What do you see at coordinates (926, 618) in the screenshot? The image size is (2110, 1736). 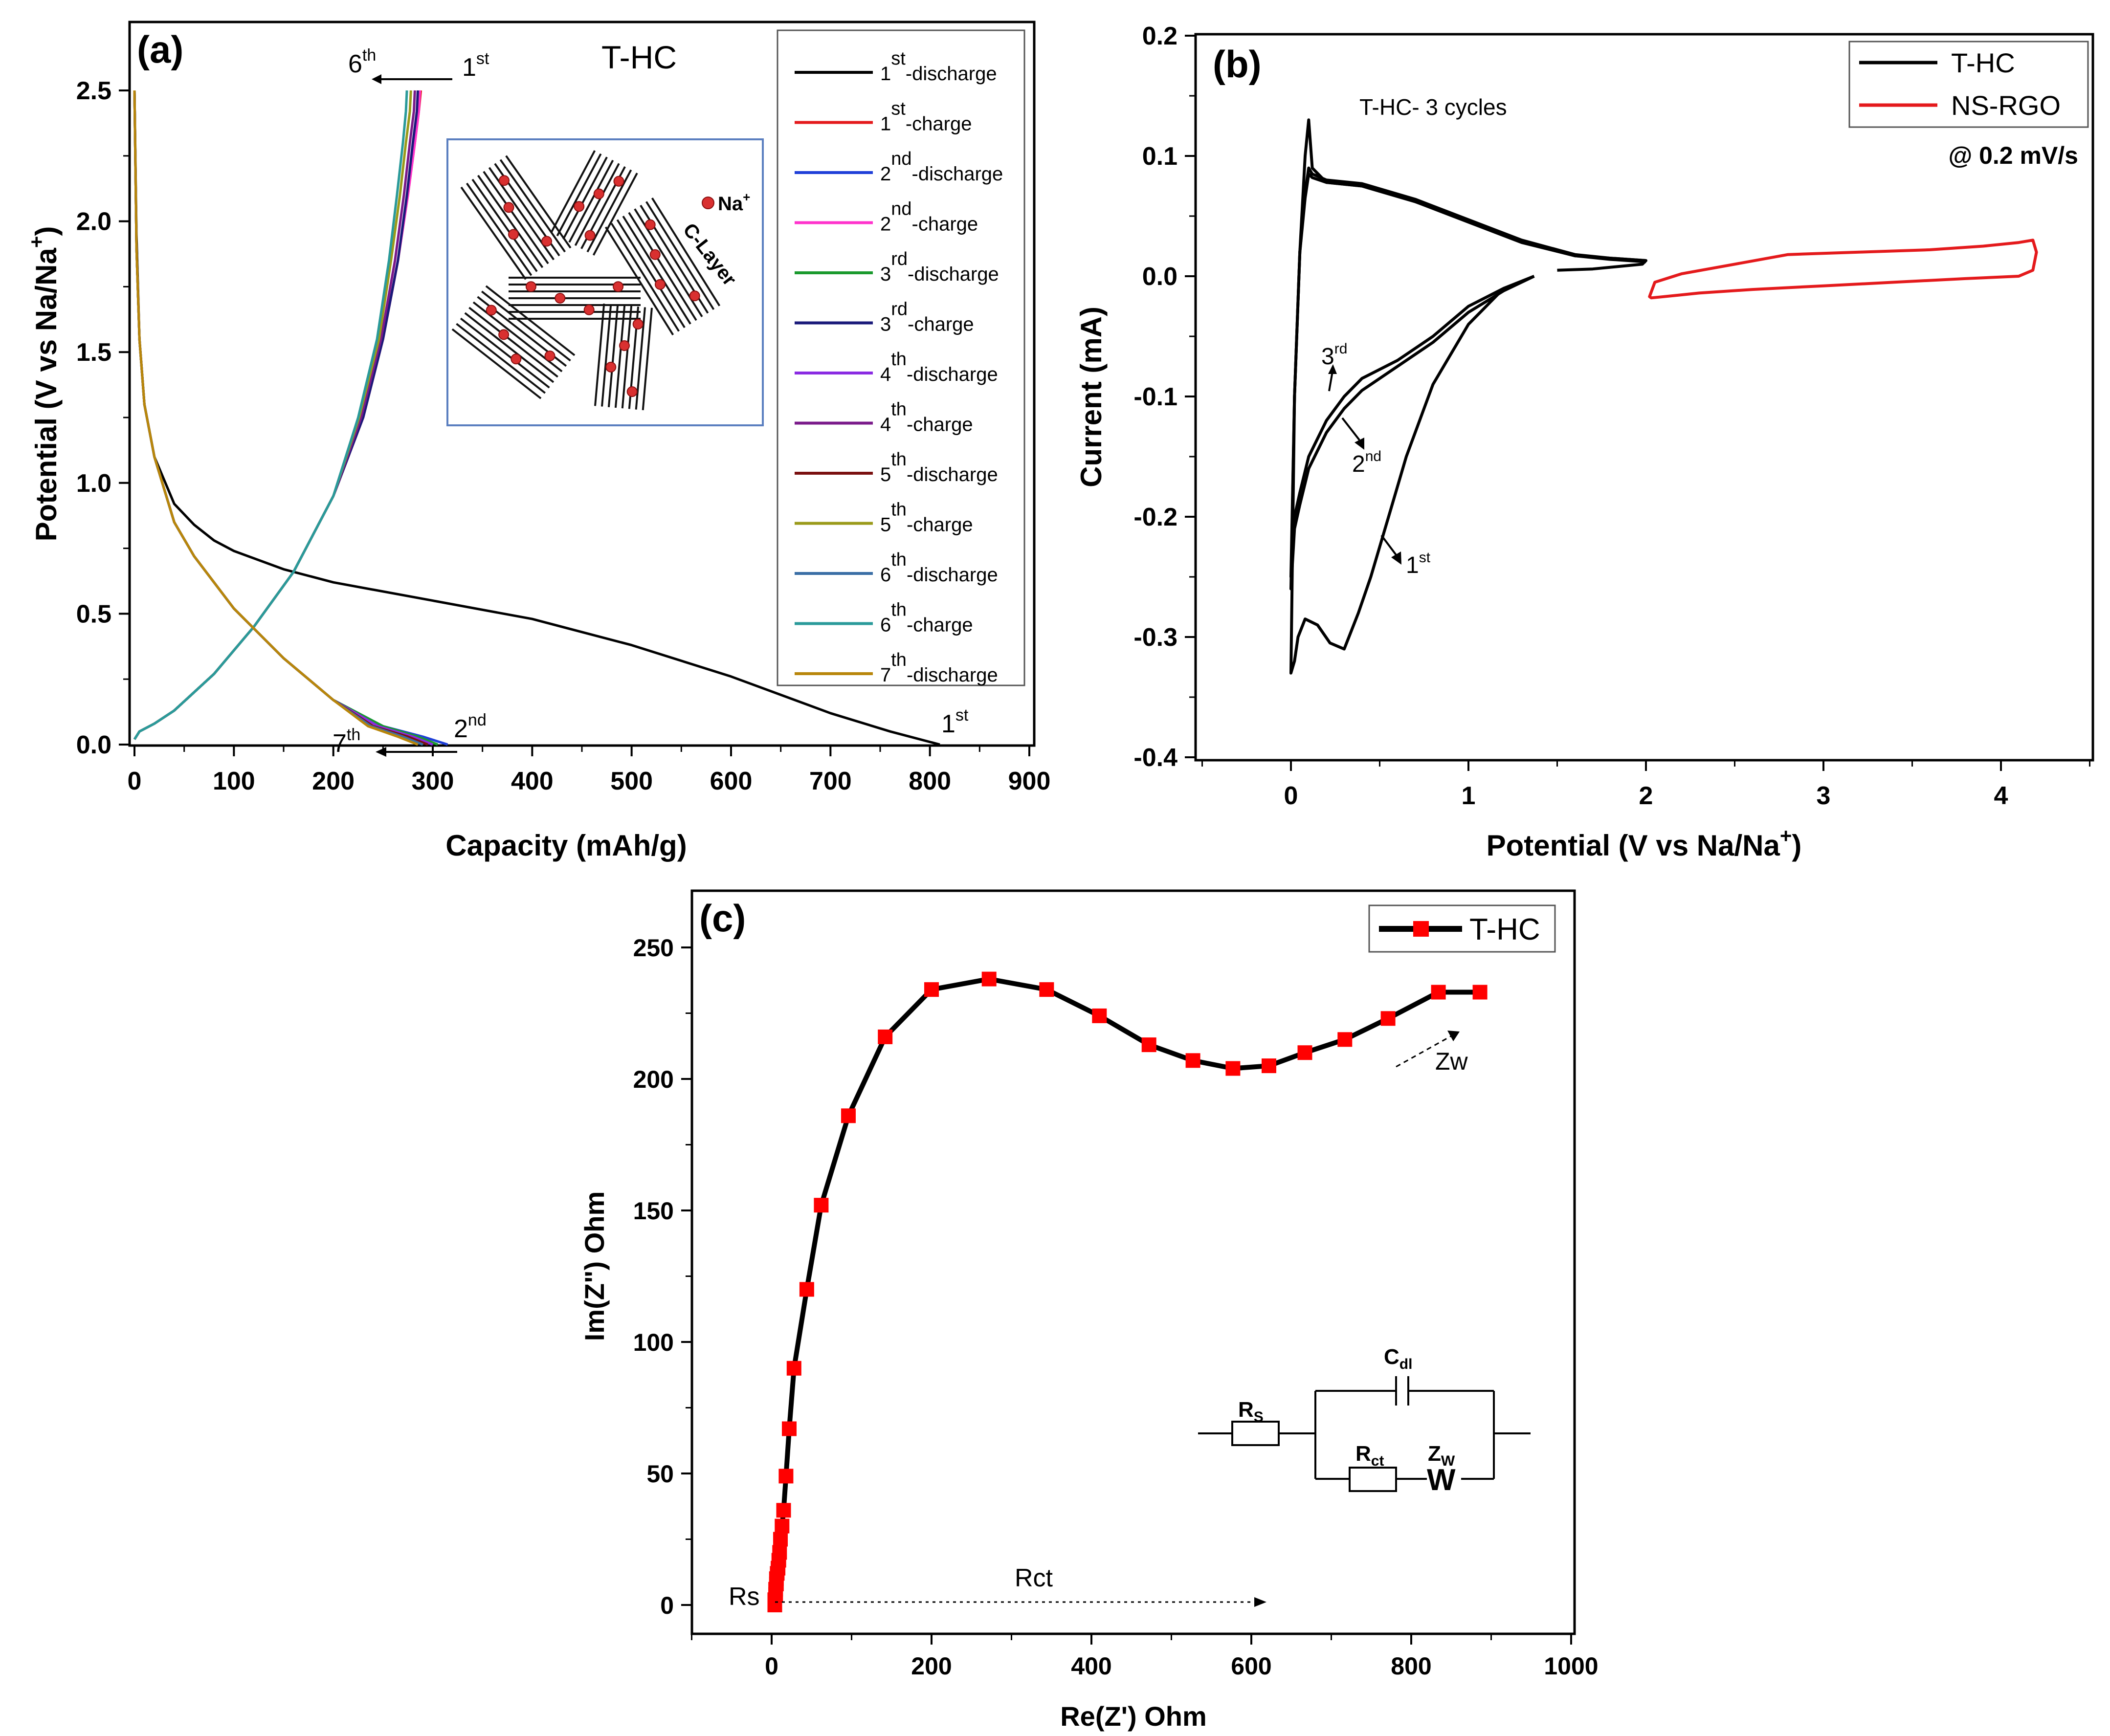 I see `legend-label-6th-charge: 6th-charge` at bounding box center [926, 618].